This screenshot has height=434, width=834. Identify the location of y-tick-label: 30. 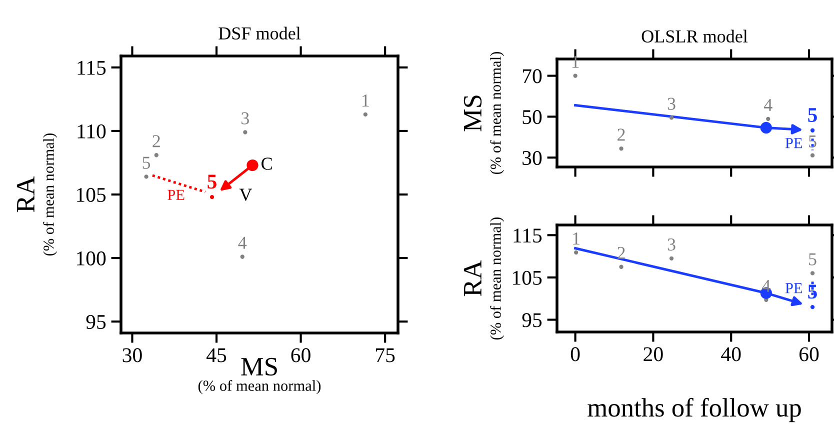
(532, 158).